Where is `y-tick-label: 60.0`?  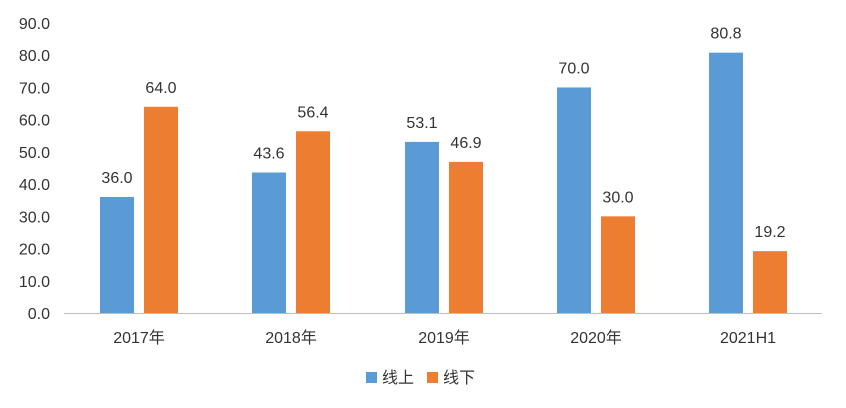
y-tick-label: 60.0 is located at coordinates (34, 121).